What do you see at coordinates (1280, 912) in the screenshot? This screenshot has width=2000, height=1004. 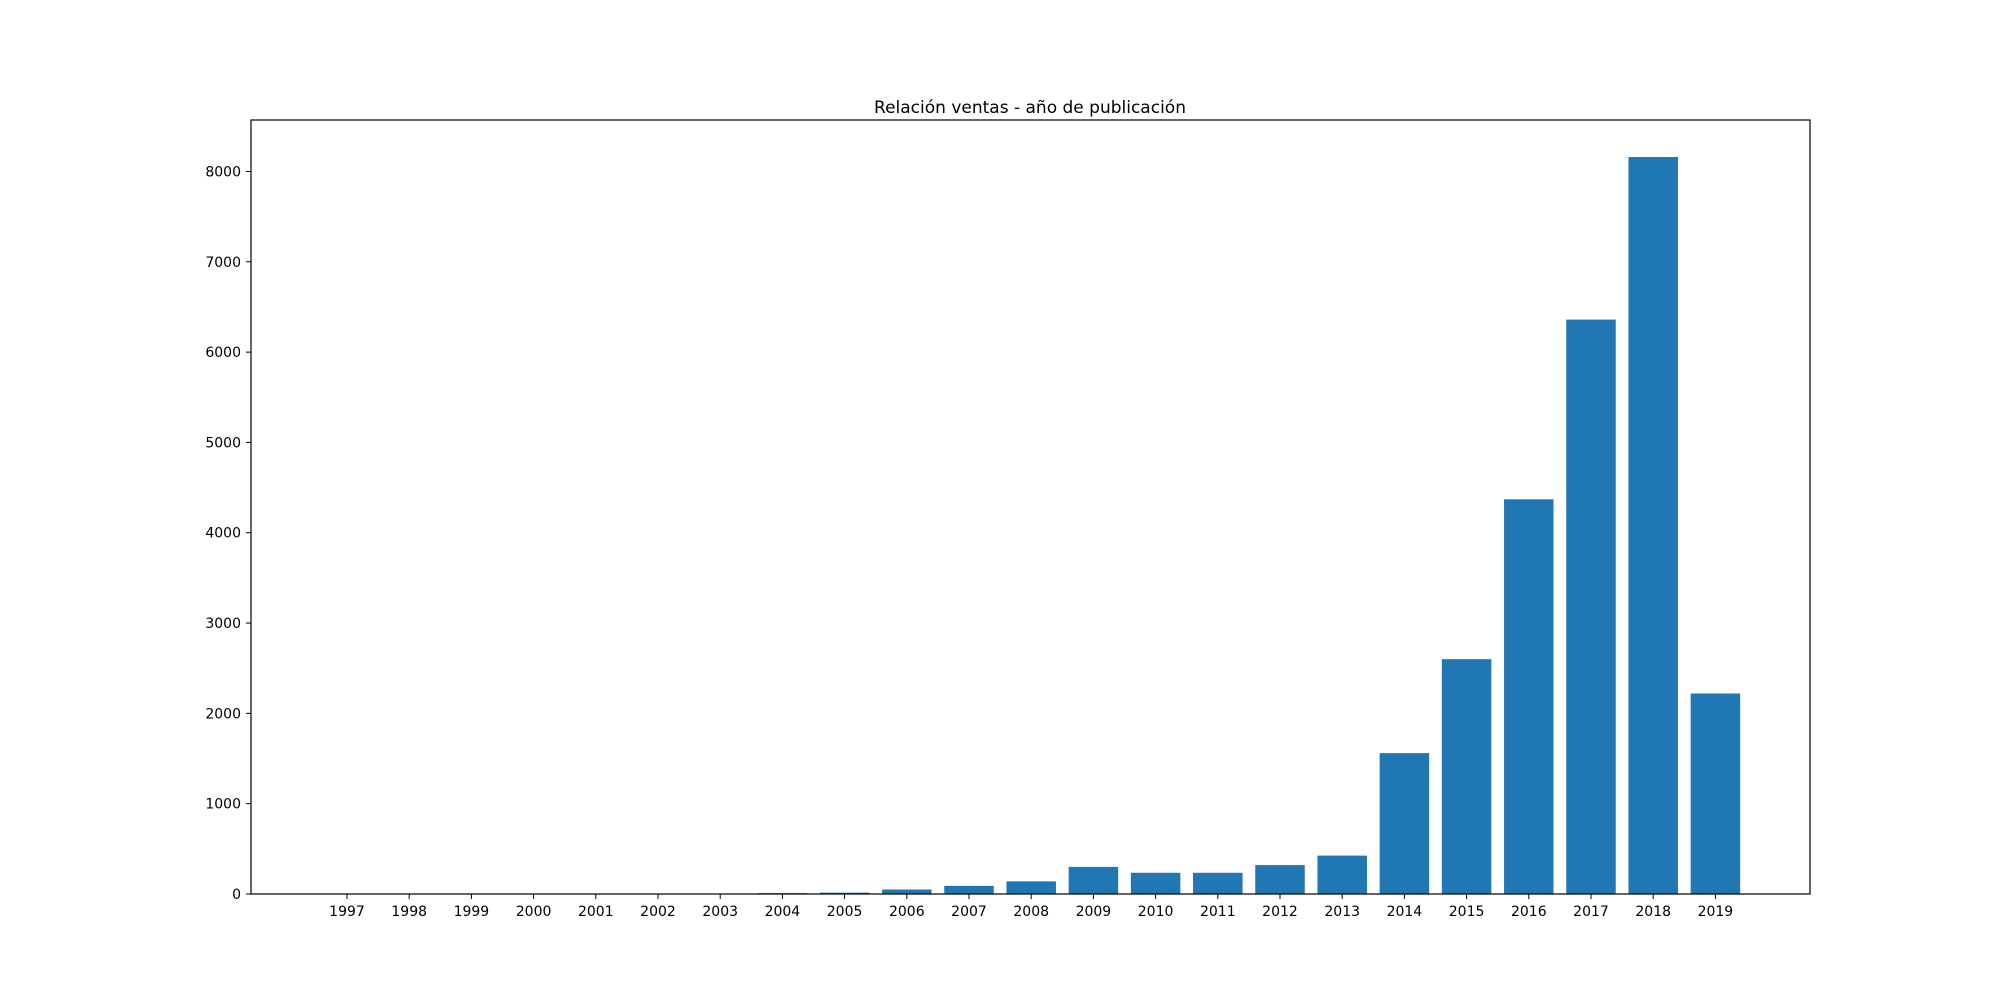 I see `x-tick-label: 2012` at bounding box center [1280, 912].